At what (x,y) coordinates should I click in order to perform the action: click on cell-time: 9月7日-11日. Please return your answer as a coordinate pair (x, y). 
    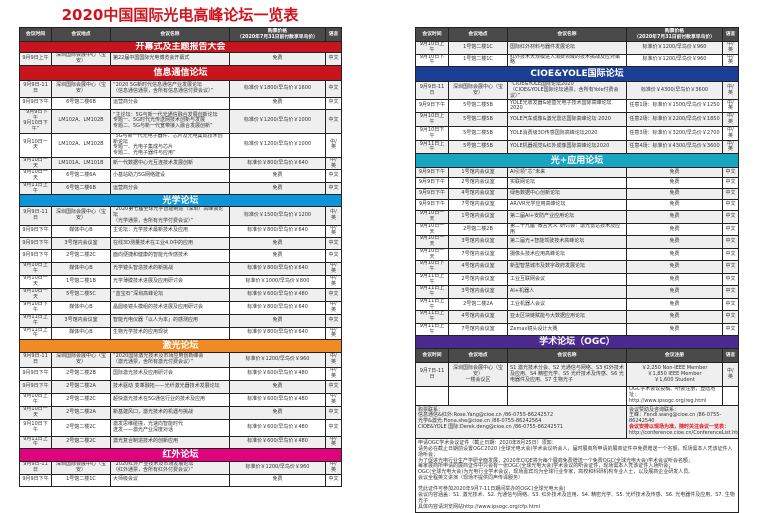
    Looking at the image, I should click on (432, 375).